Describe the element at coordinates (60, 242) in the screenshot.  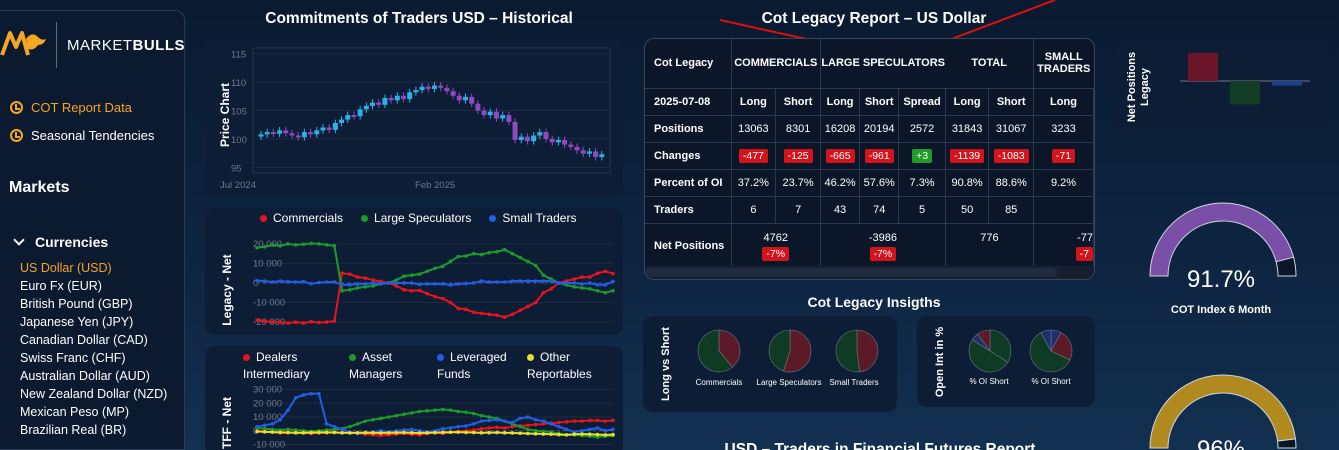
I see `currencies-group-toggle: Currencies` at that location.